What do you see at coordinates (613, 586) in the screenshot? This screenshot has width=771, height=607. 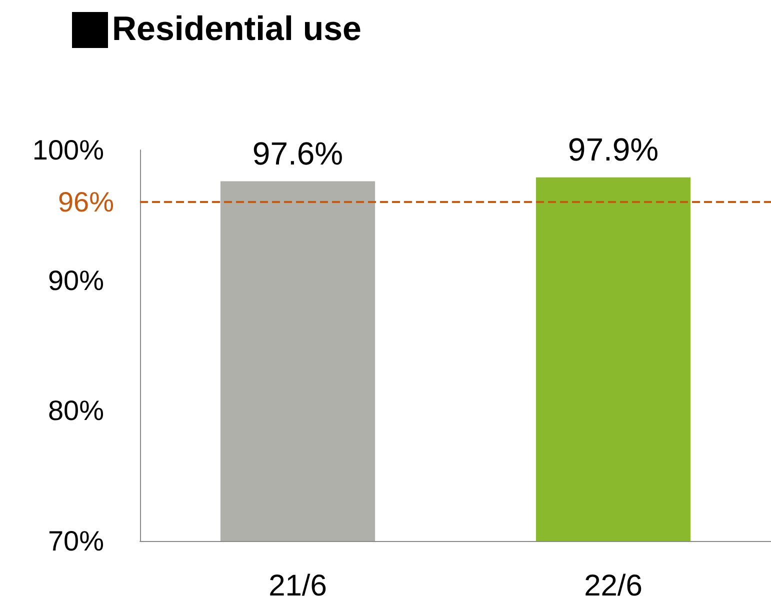 I see `x-tick-label: 22/6` at bounding box center [613, 586].